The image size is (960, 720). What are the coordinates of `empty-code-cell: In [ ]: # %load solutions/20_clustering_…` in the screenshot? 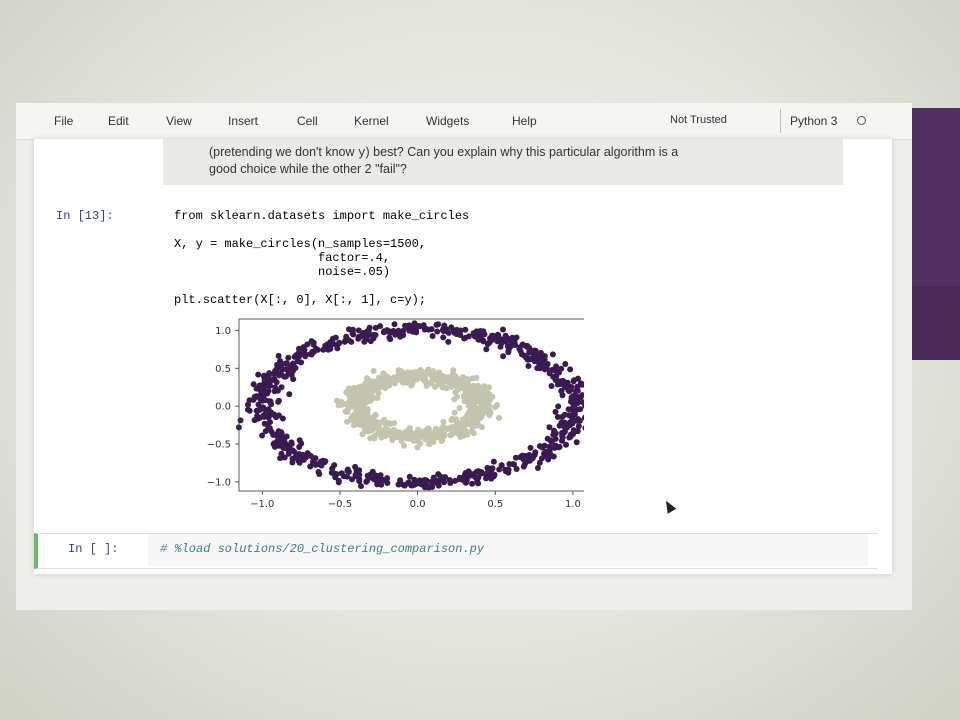 It's located at (456, 551).